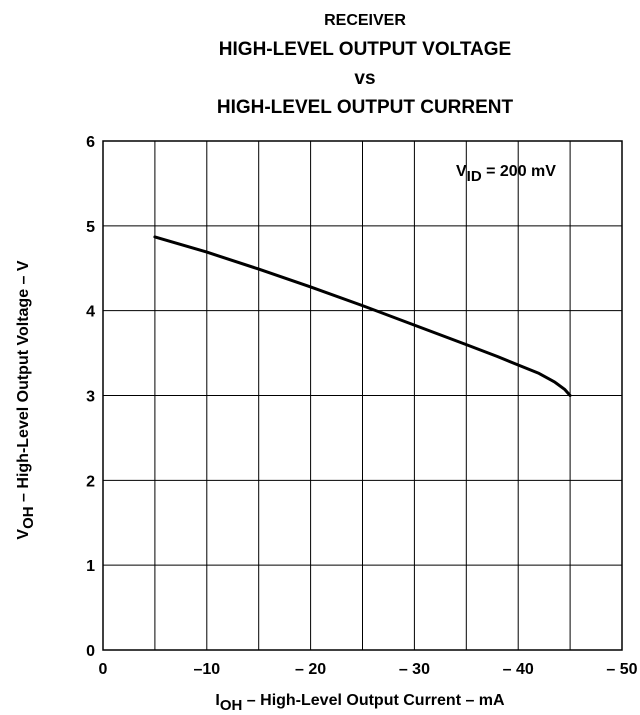  Describe the element at coordinates (90, 312) in the screenshot. I see `y-tick-label: 4` at that location.